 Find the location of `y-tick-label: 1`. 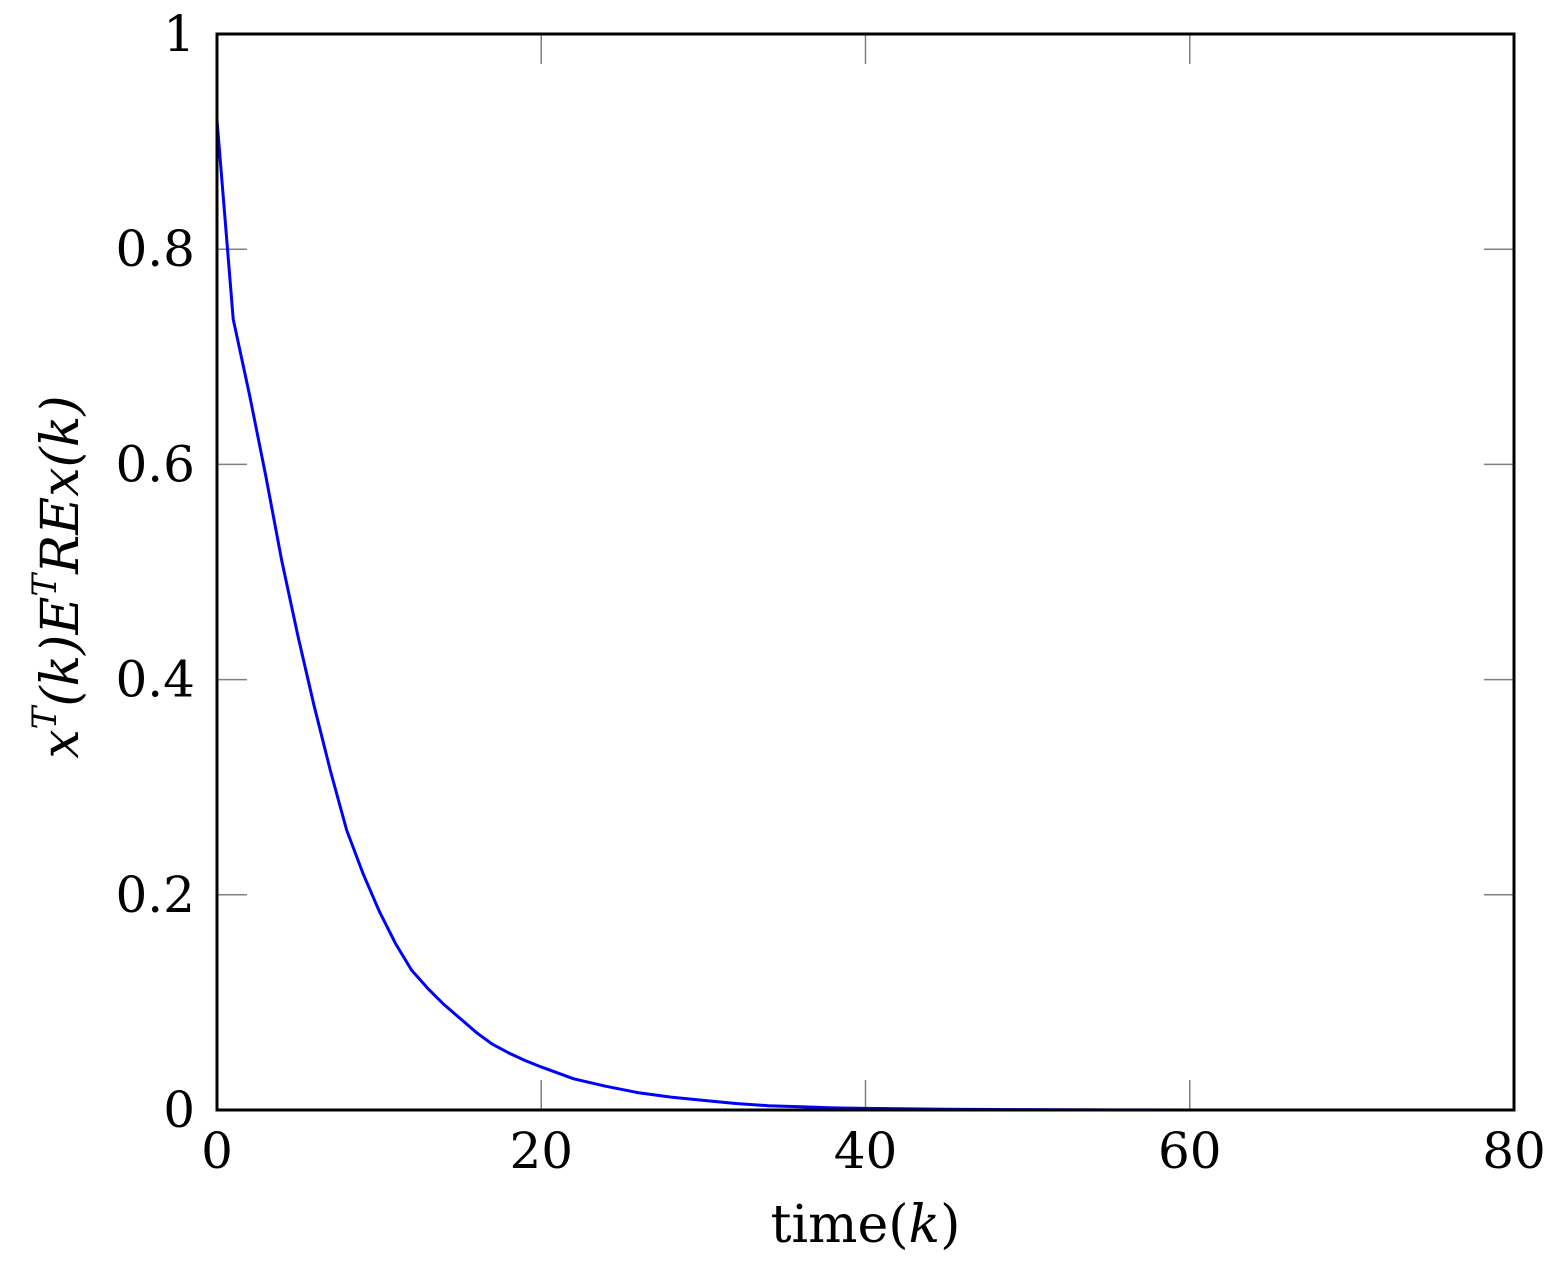

y-tick-label: 1 is located at coordinates (179, 34).